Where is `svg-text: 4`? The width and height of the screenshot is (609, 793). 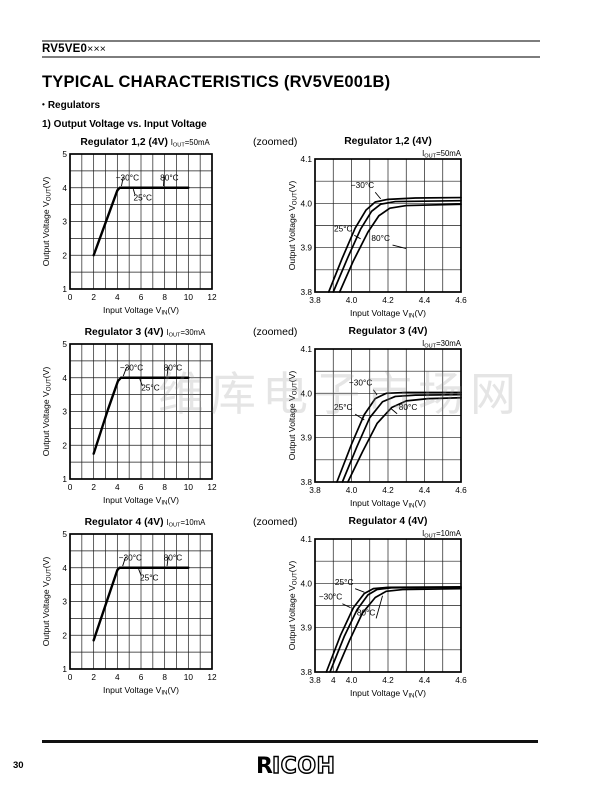
svg-text: 4 is located at coordinates (117, 677).